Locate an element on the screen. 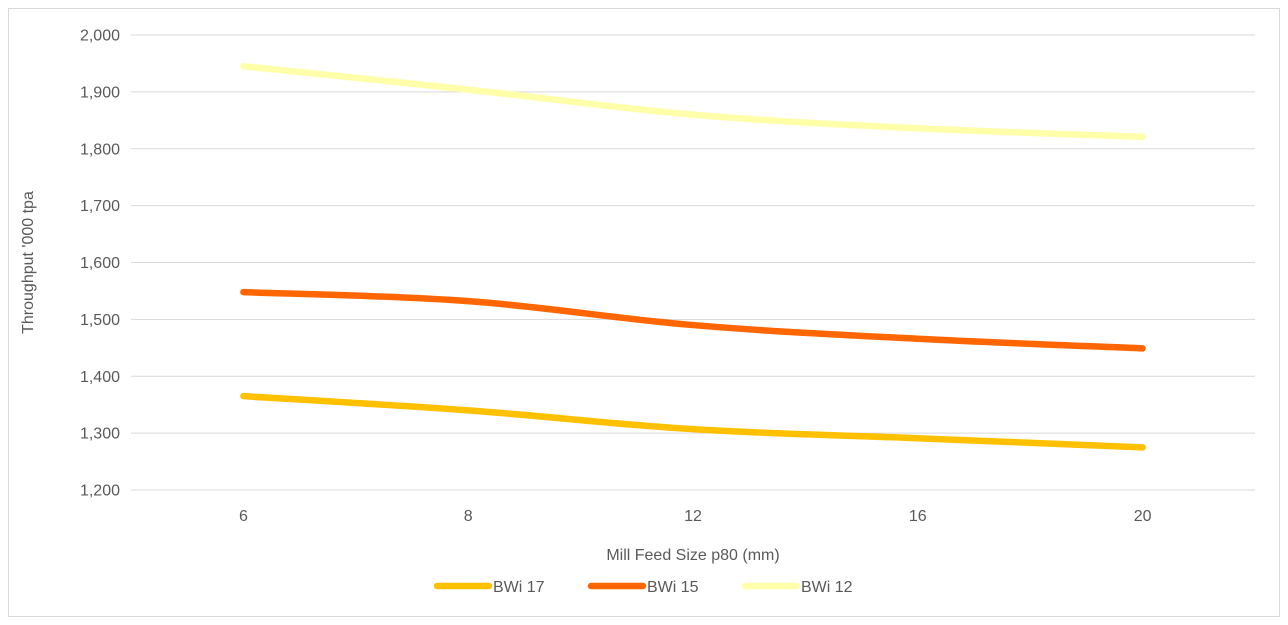  x-axis-label: Mill Feed Size p80 (mm) is located at coordinates (692, 555).